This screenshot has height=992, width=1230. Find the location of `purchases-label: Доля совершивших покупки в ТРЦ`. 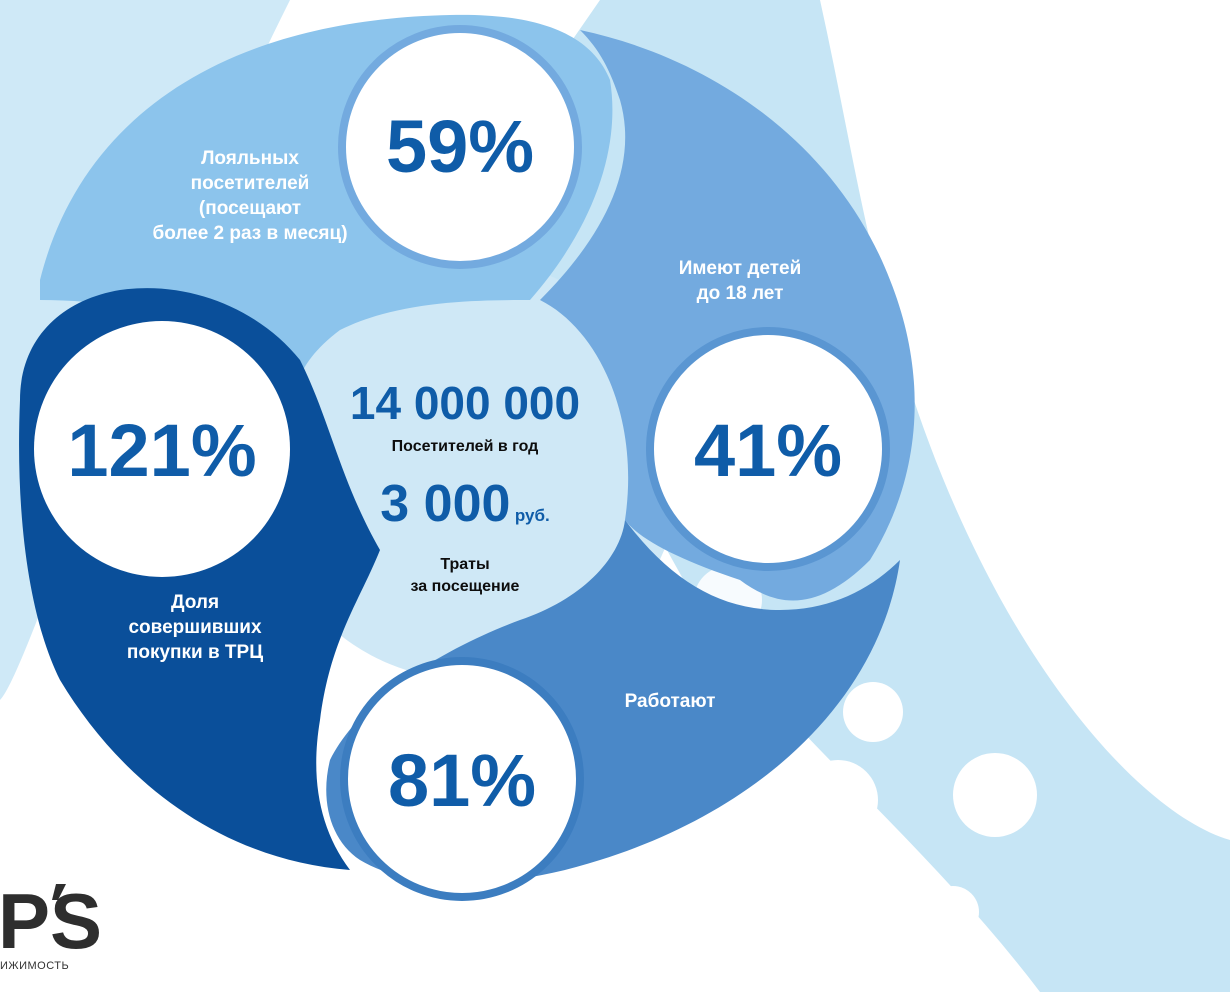

purchases-label: Доля совершивших покупки в ТРЦ is located at coordinates (195, 627).